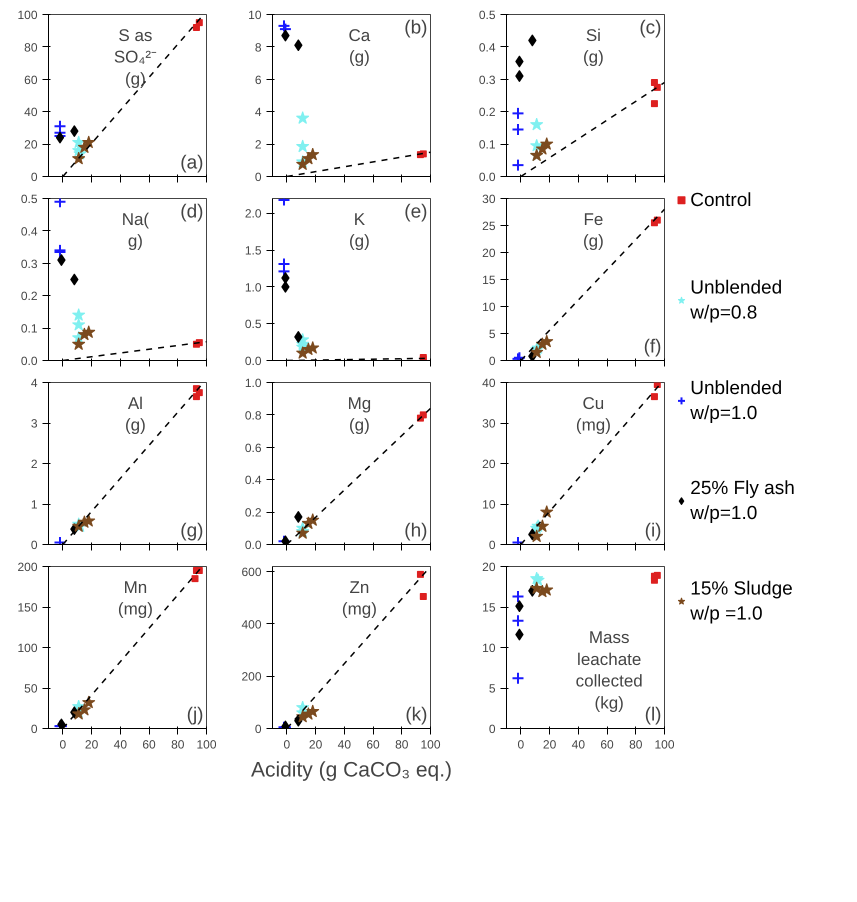 The image size is (857, 902). Describe the element at coordinates (489, 226) in the screenshot. I see `y-tick-label: 25` at that location.